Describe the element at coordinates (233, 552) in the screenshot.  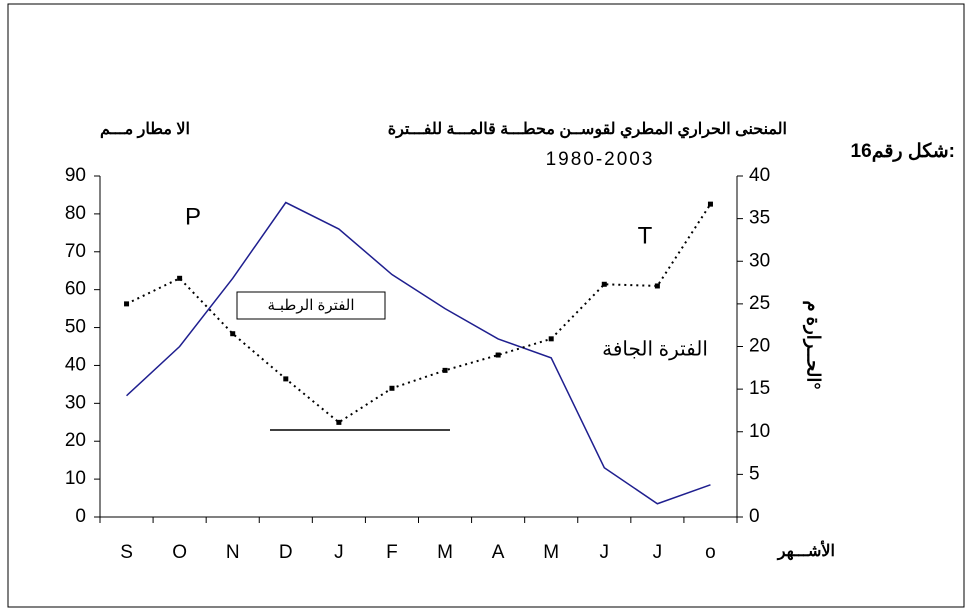
I see `x-tick-label: N` at that location.